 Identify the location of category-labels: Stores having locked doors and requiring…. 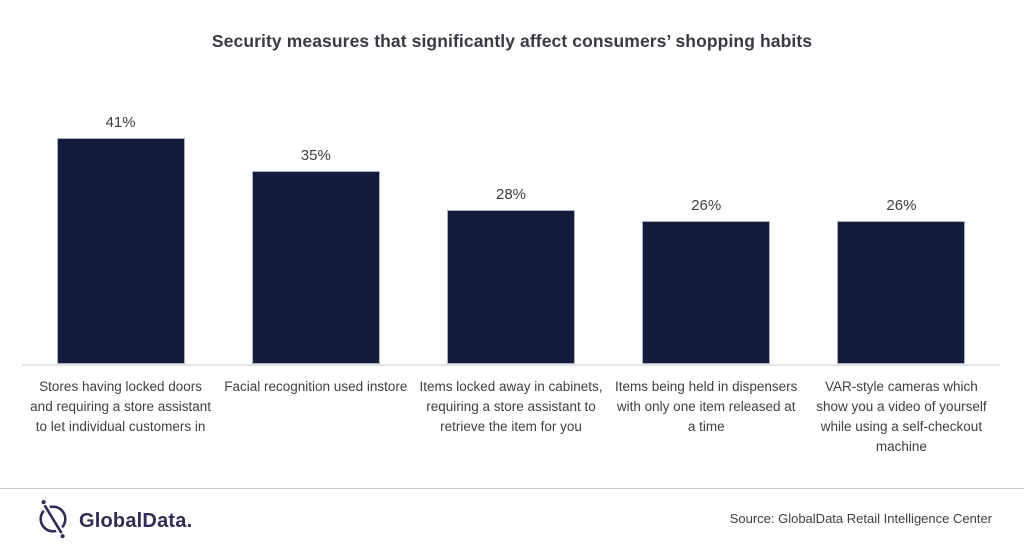
(511, 417).